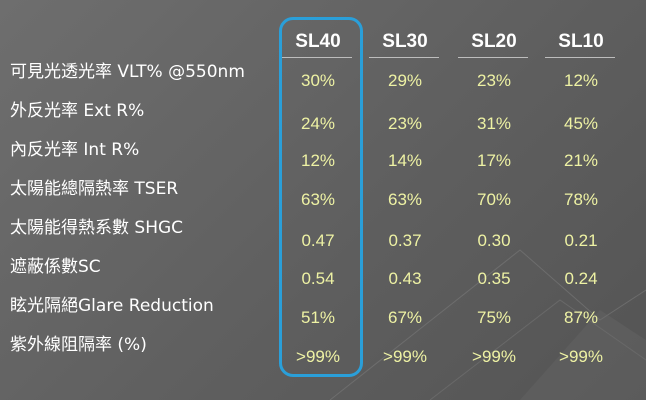 The width and height of the screenshot is (646, 400). I want to click on table-cell: 70%, so click(494, 199).